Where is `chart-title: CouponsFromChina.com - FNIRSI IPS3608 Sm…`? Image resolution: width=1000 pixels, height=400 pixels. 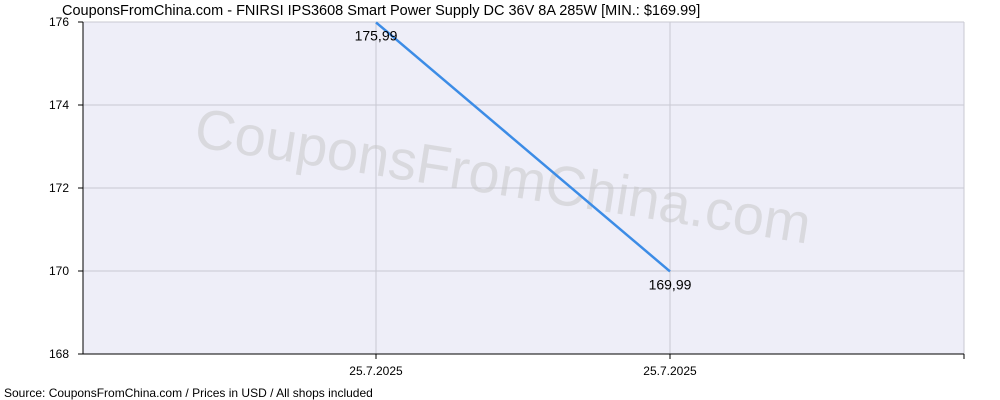 chart-title: CouponsFromChina.com - FNIRSI IPS3608 Sm… is located at coordinates (381, 11).